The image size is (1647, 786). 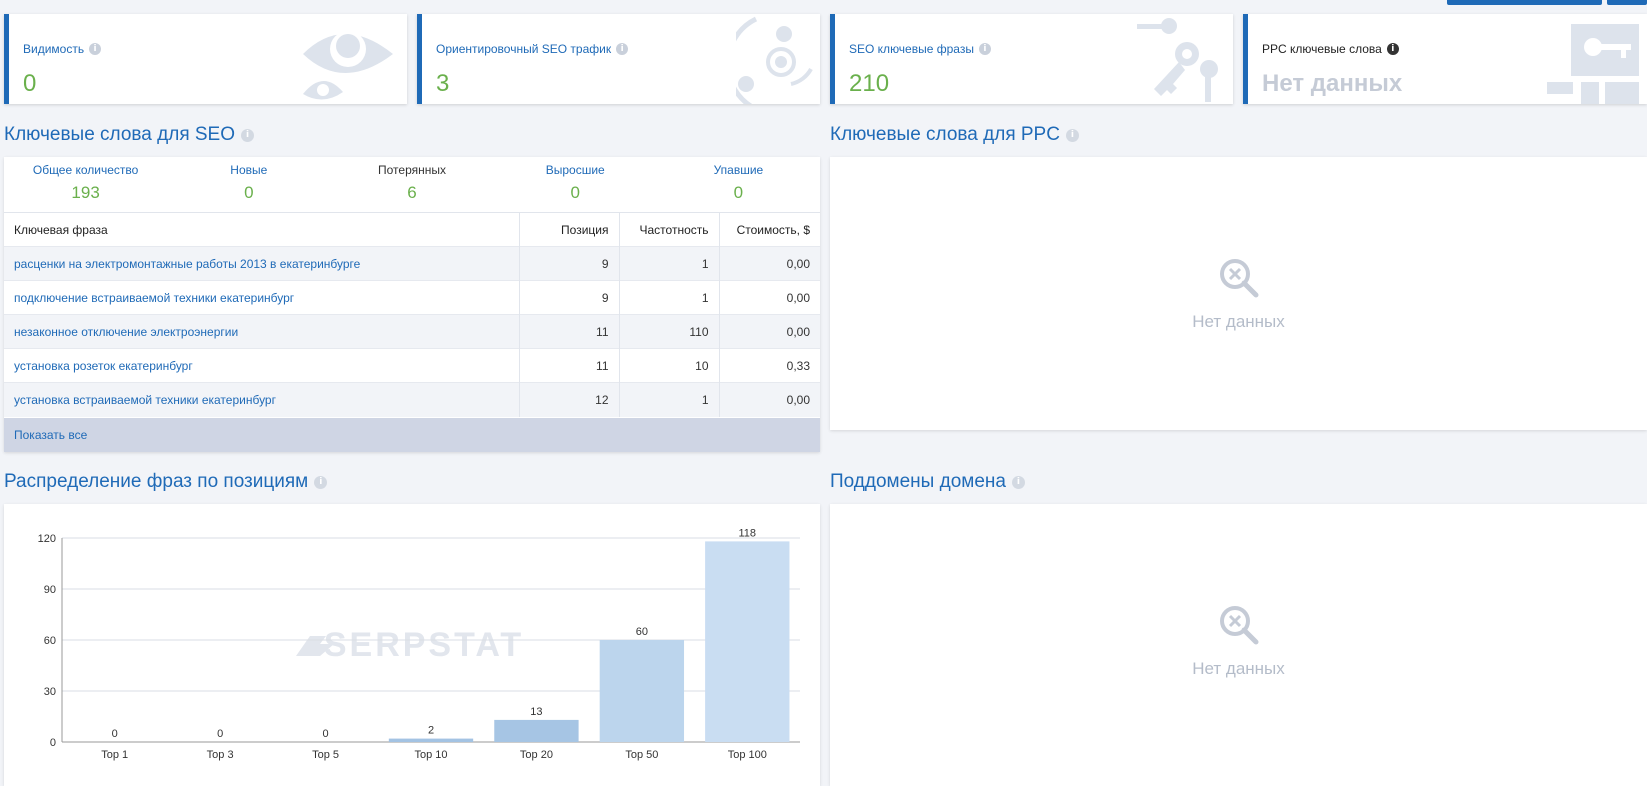 I want to click on ppc-key-icon, so click(x=1593, y=64).